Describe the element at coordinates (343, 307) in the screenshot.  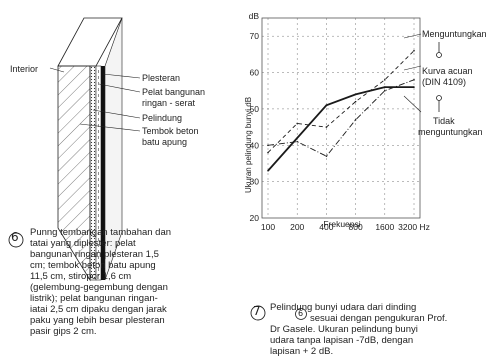
I see `caption-line: Pelindung bunyi udara dari dinding` at that location.